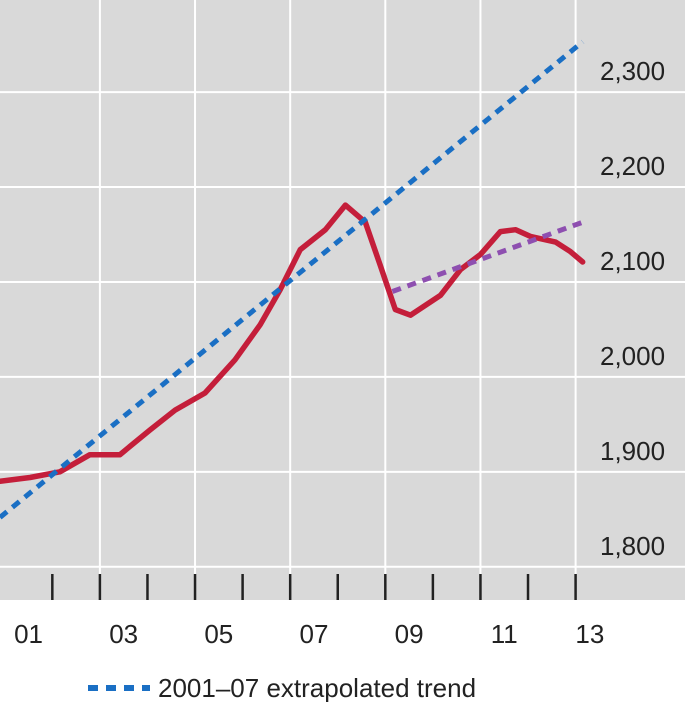  Describe the element at coordinates (632, 356) in the screenshot. I see `y-tick-label: 2,000` at that location.